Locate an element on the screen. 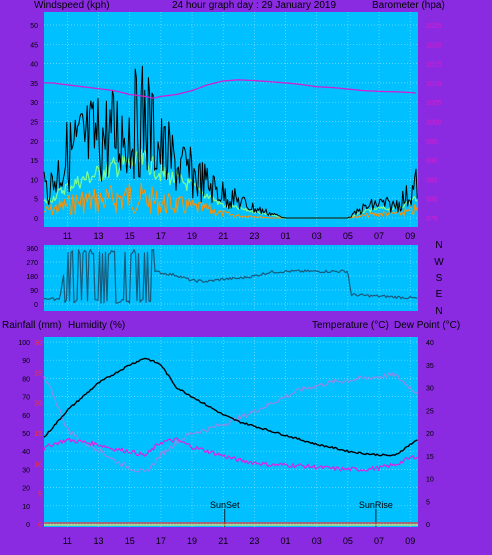  baro-ytick-1000: 1000 is located at coordinates (434, 123).